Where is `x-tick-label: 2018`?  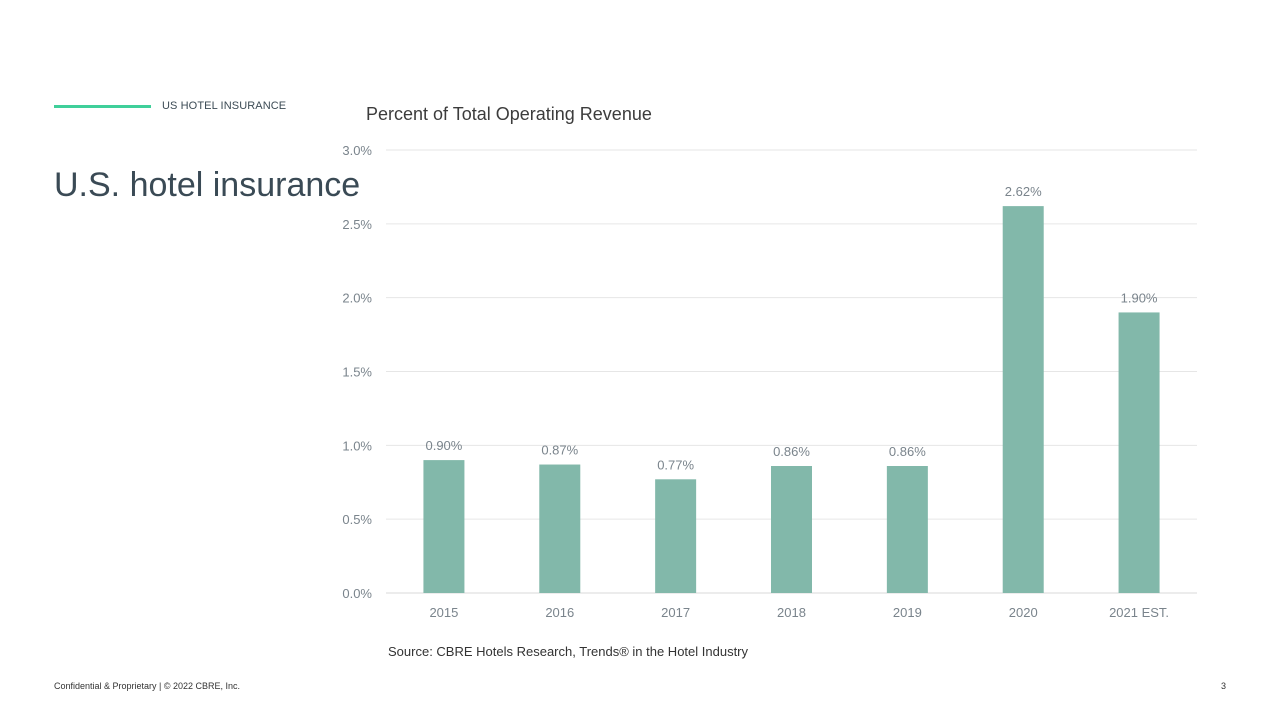 x-tick-label: 2018 is located at coordinates (791, 612).